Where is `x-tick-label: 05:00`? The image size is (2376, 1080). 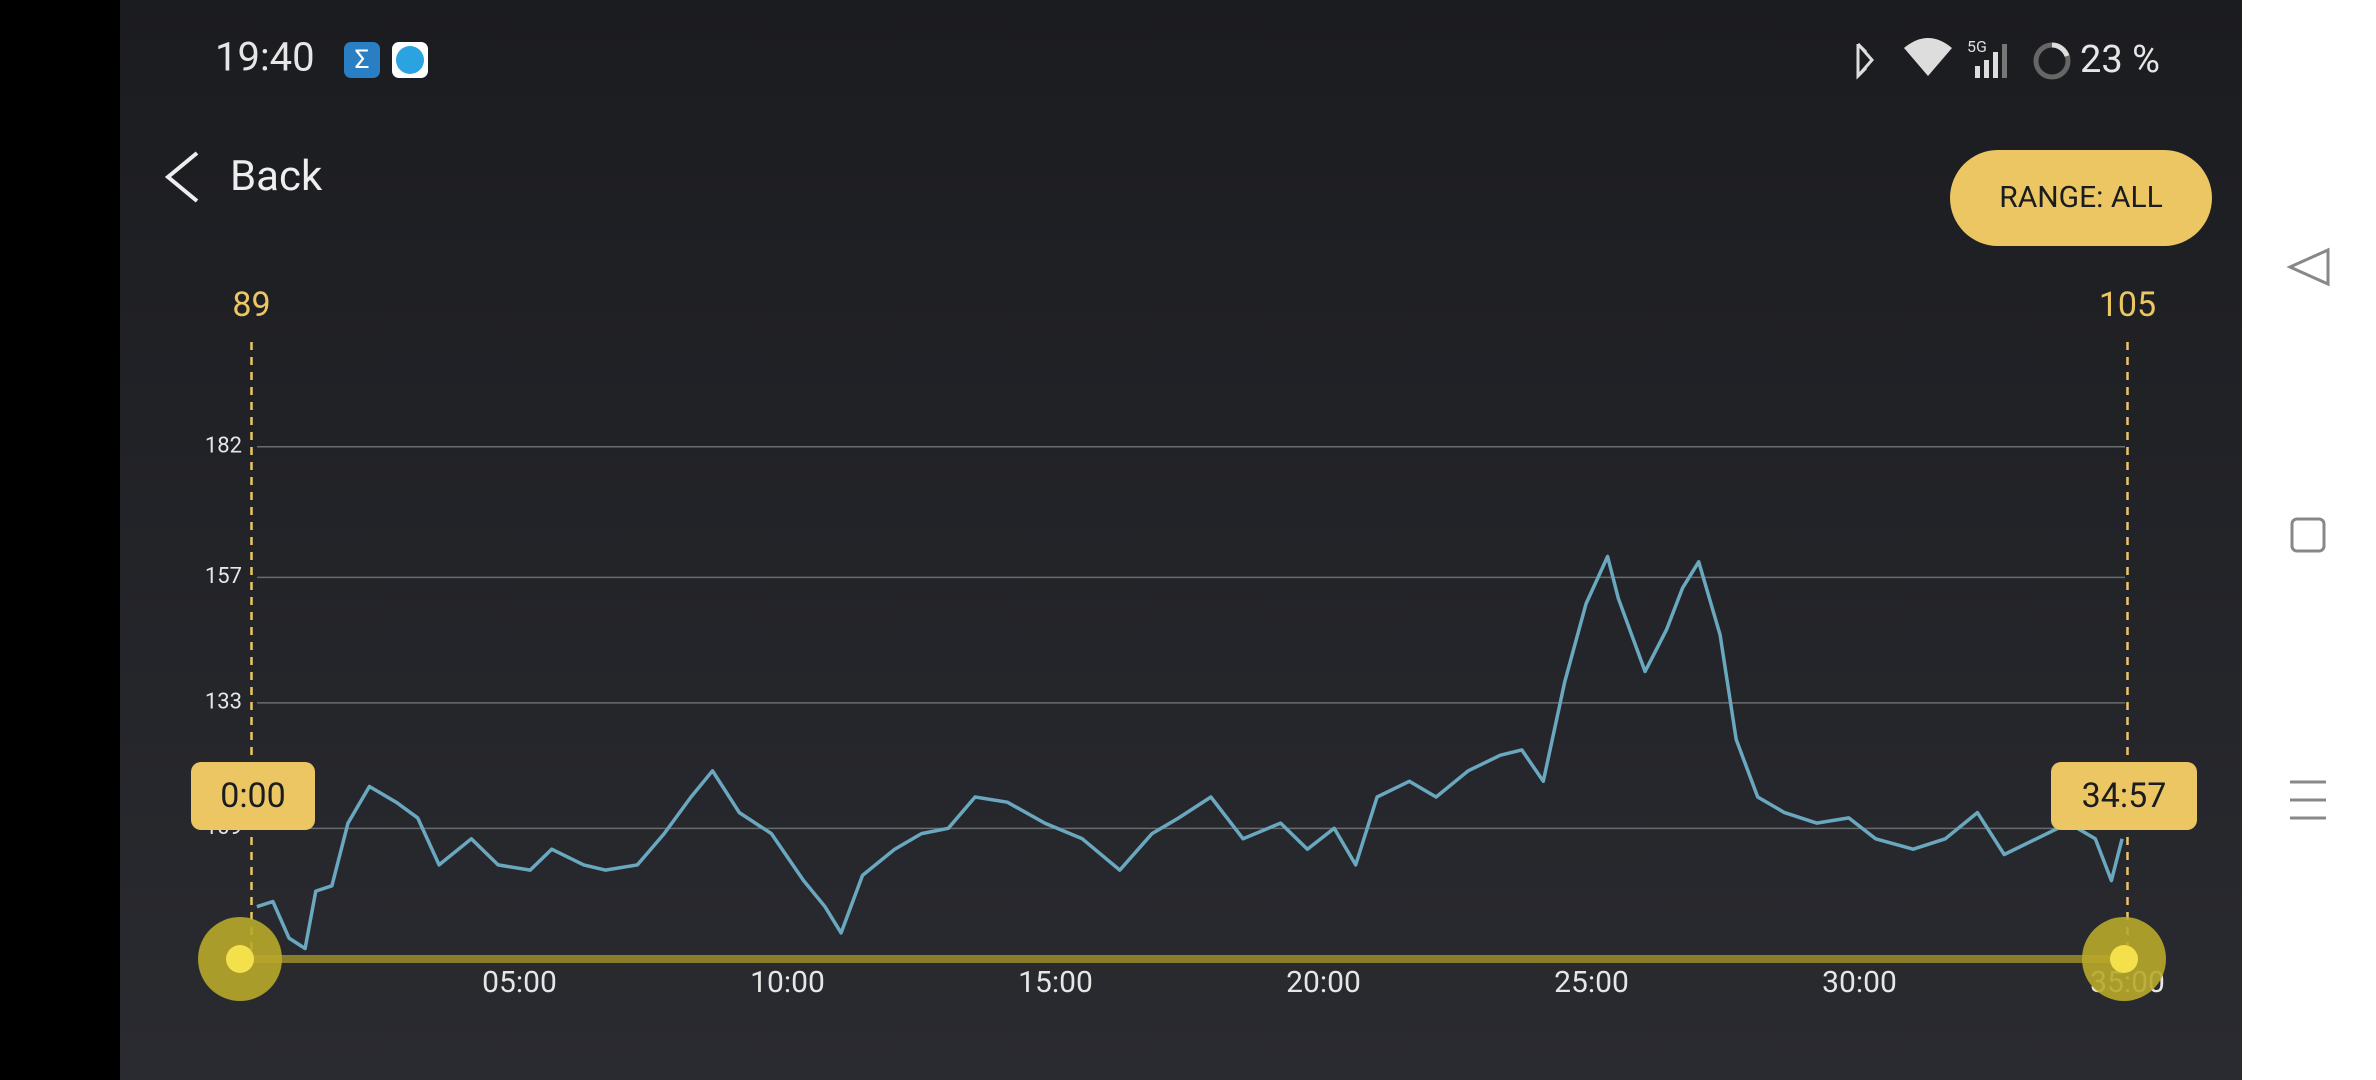 x-tick-label: 05:00 is located at coordinates (519, 982).